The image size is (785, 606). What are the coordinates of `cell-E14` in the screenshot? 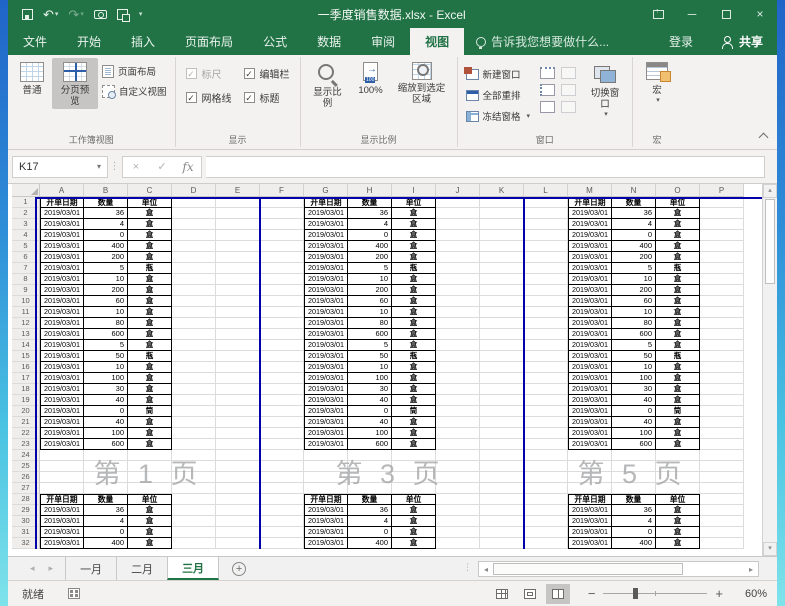 It's located at (238, 345).